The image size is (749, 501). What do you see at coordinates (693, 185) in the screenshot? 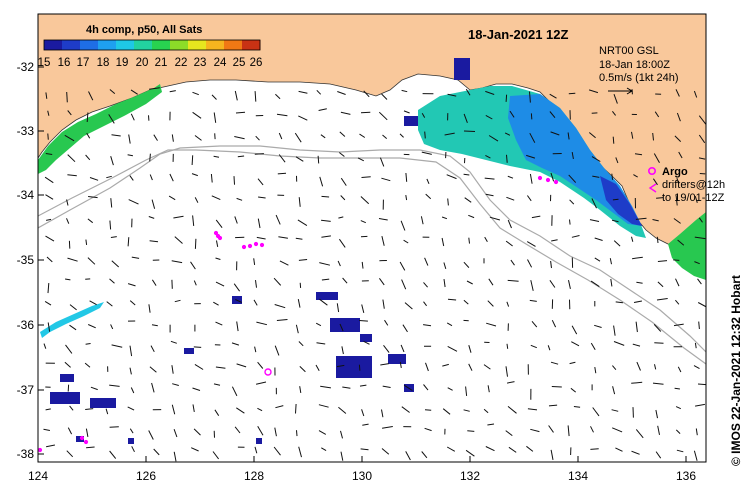
I see `drifters-legend-line1: drifters@12h` at bounding box center [693, 185].